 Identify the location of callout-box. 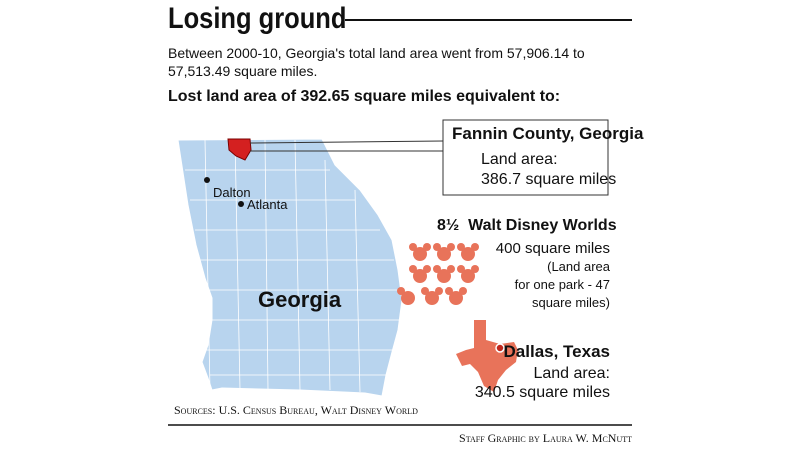
(525, 157).